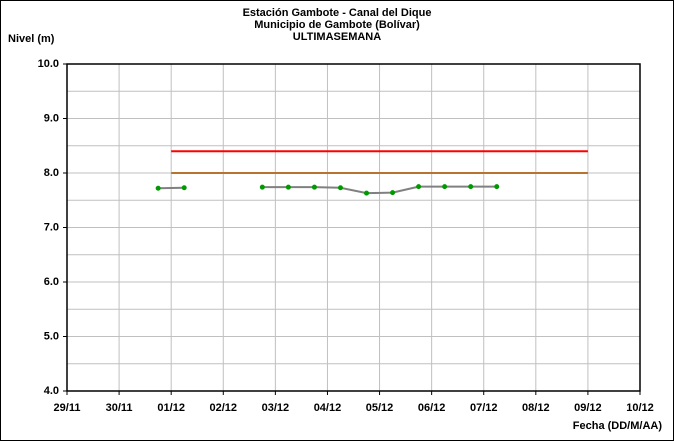  Describe the element at coordinates (337, 13) in the screenshot. I see `chart-title: Estación Gambote - Canal del Dique` at that location.